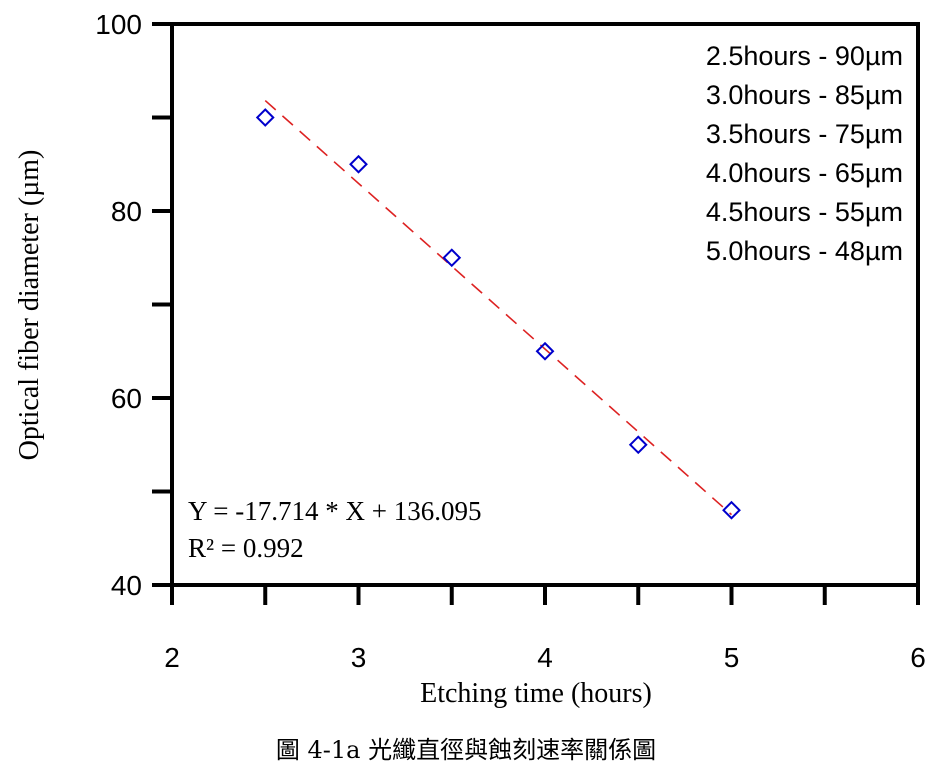 The width and height of the screenshot is (948, 771). What do you see at coordinates (126, 585) in the screenshot?
I see `y-tick-label: 40` at bounding box center [126, 585].